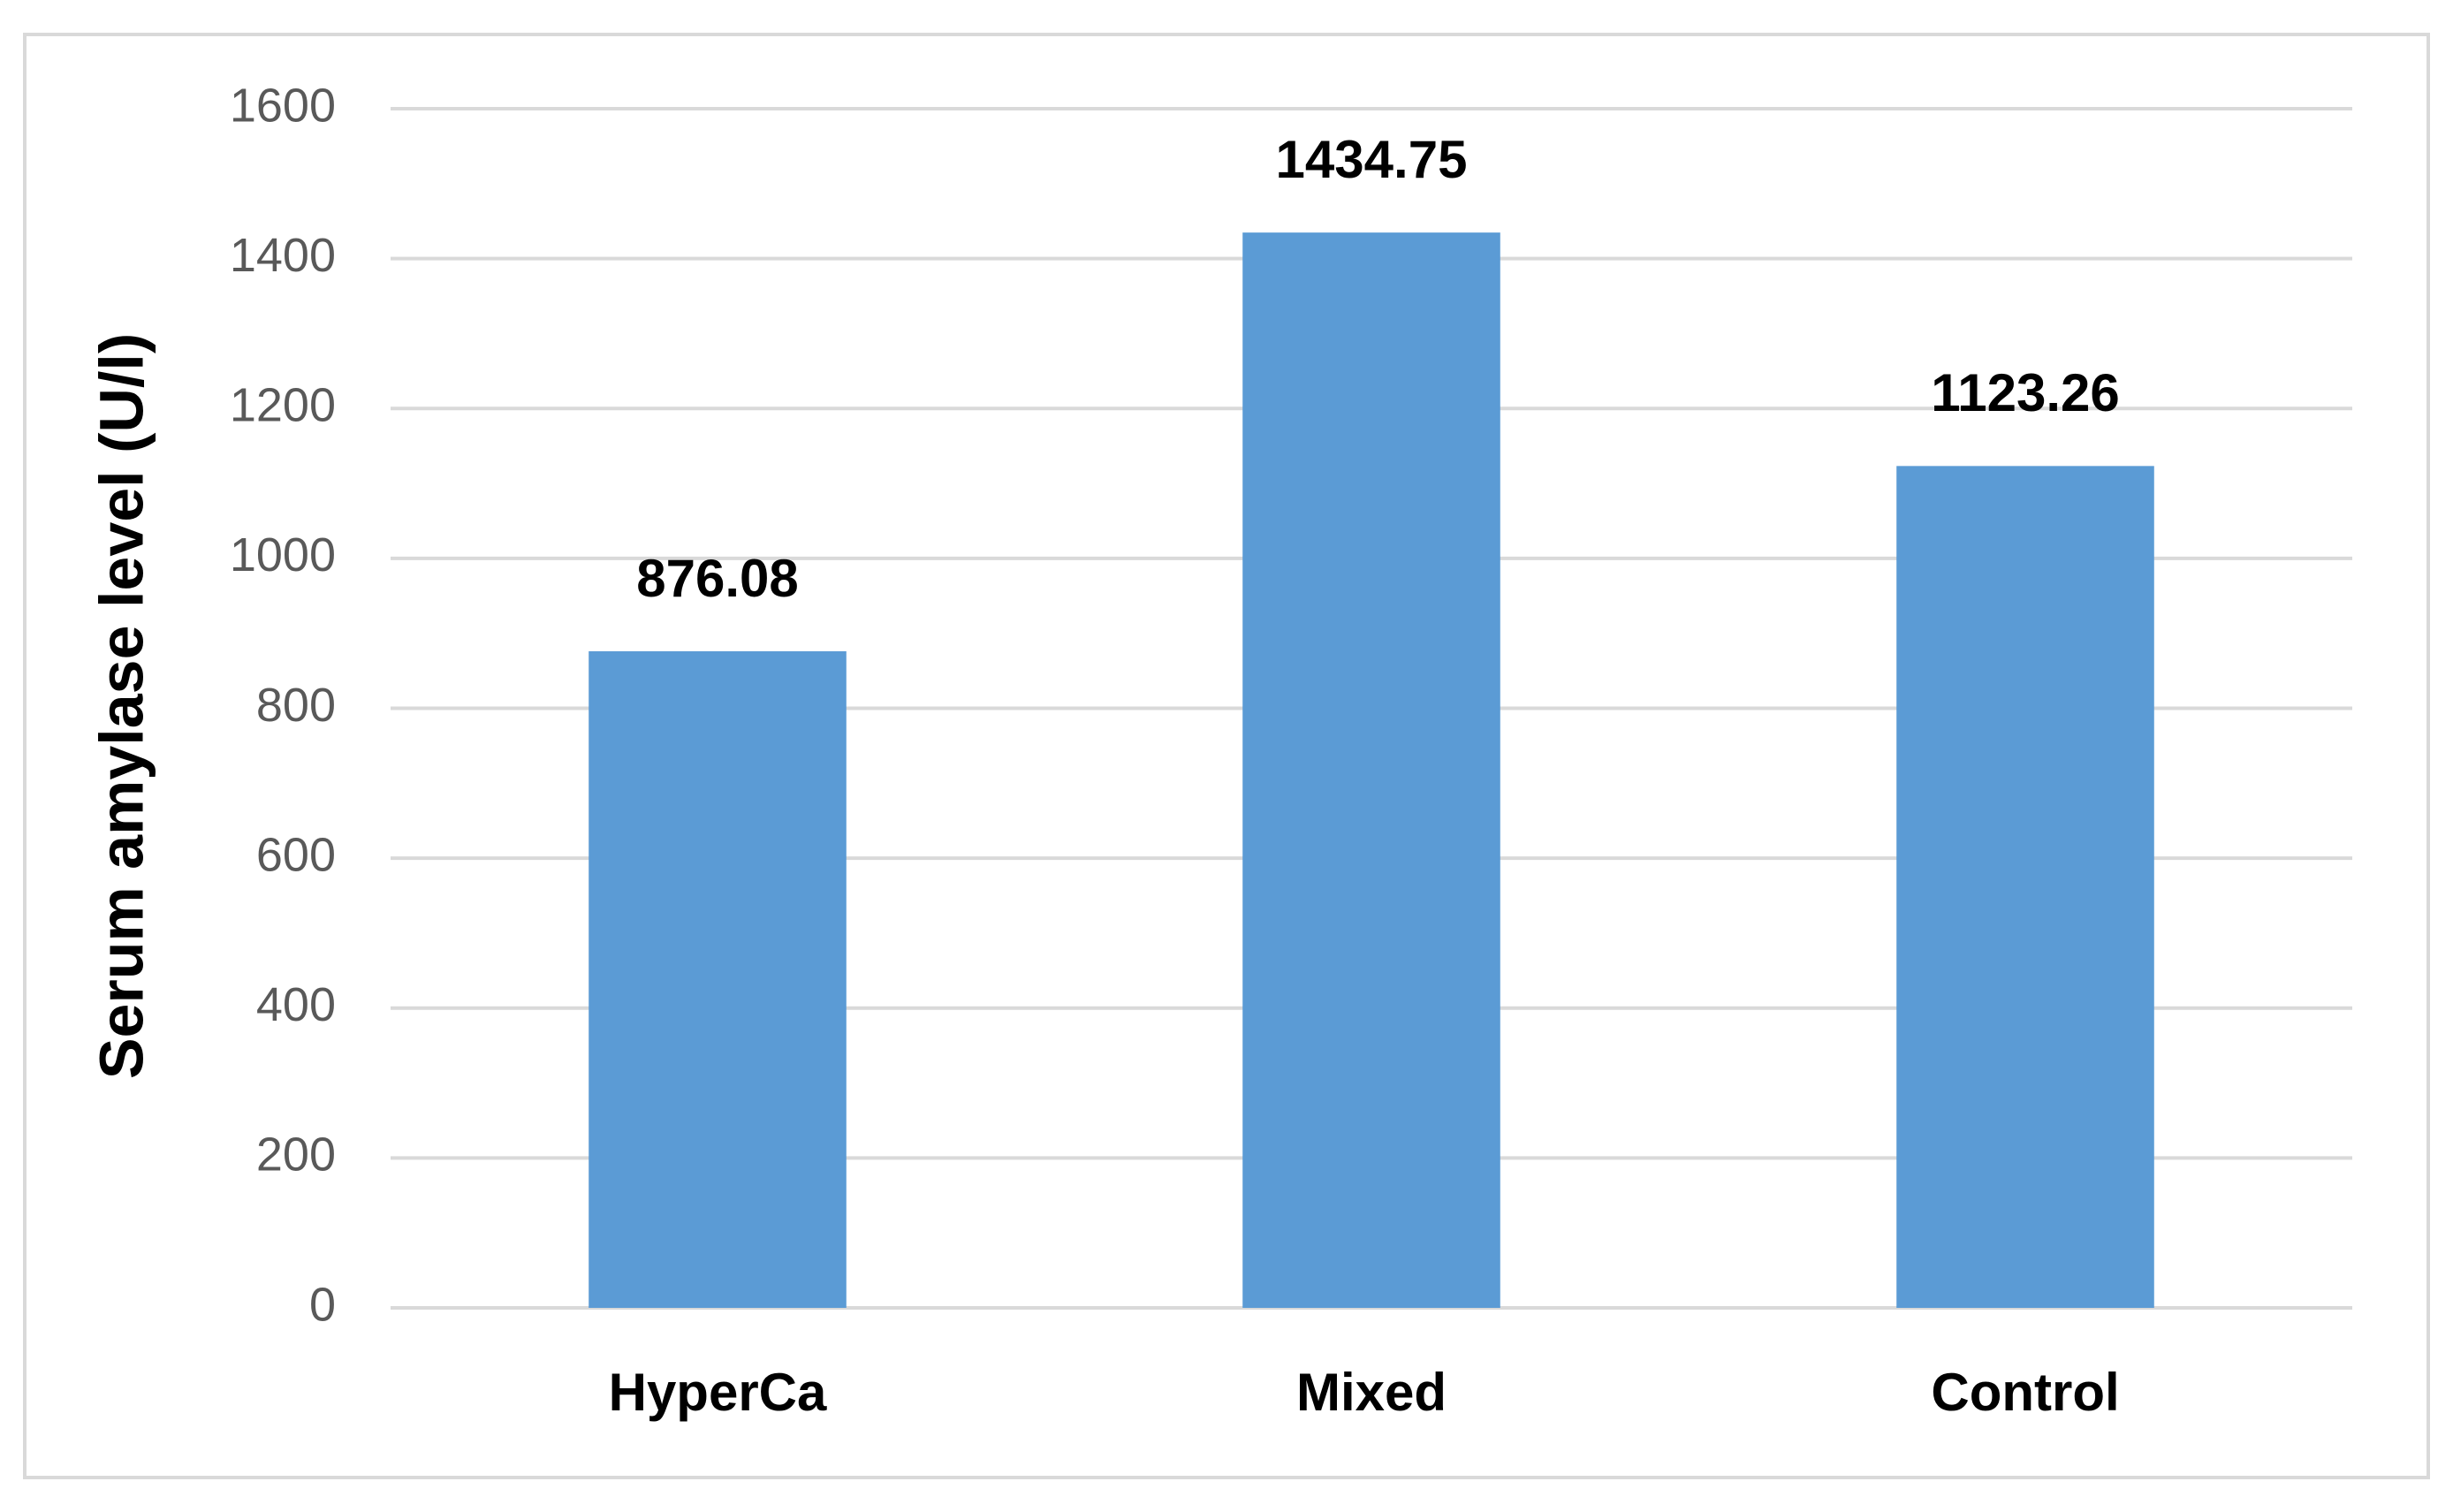  I want to click on x-tick-label: HyperCa, so click(718, 1392).